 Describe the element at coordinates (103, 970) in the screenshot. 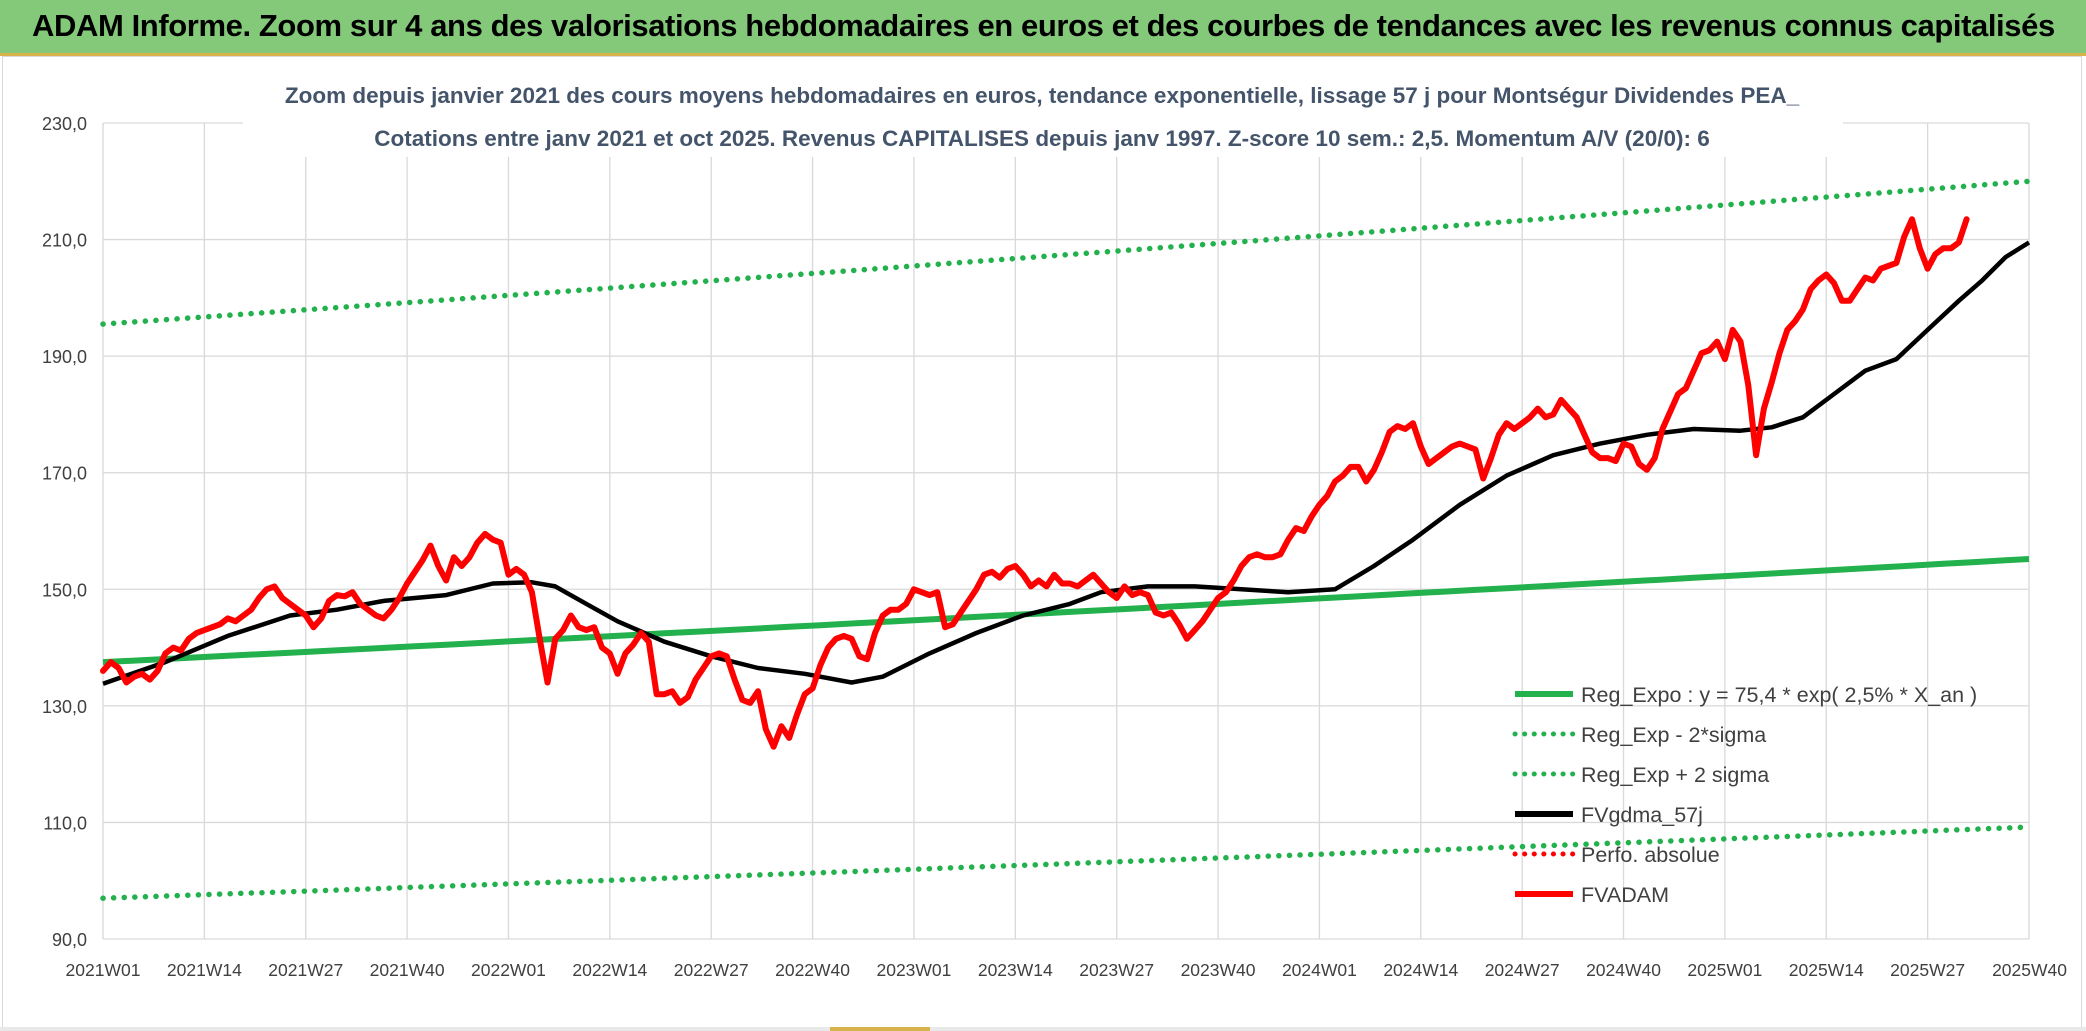

I see `x-tick-label: 2021W01` at that location.